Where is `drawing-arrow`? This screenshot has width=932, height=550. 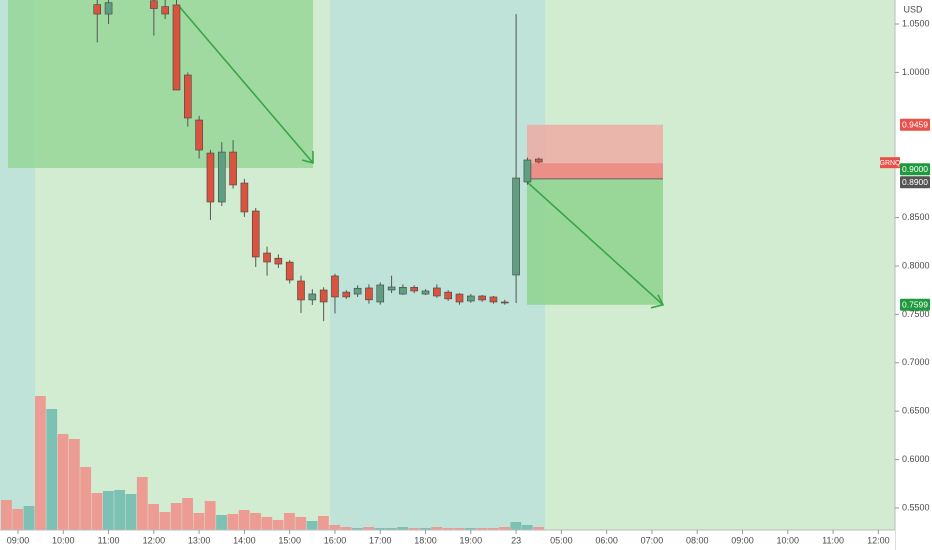
drawing-arrow is located at coordinates (245, 84).